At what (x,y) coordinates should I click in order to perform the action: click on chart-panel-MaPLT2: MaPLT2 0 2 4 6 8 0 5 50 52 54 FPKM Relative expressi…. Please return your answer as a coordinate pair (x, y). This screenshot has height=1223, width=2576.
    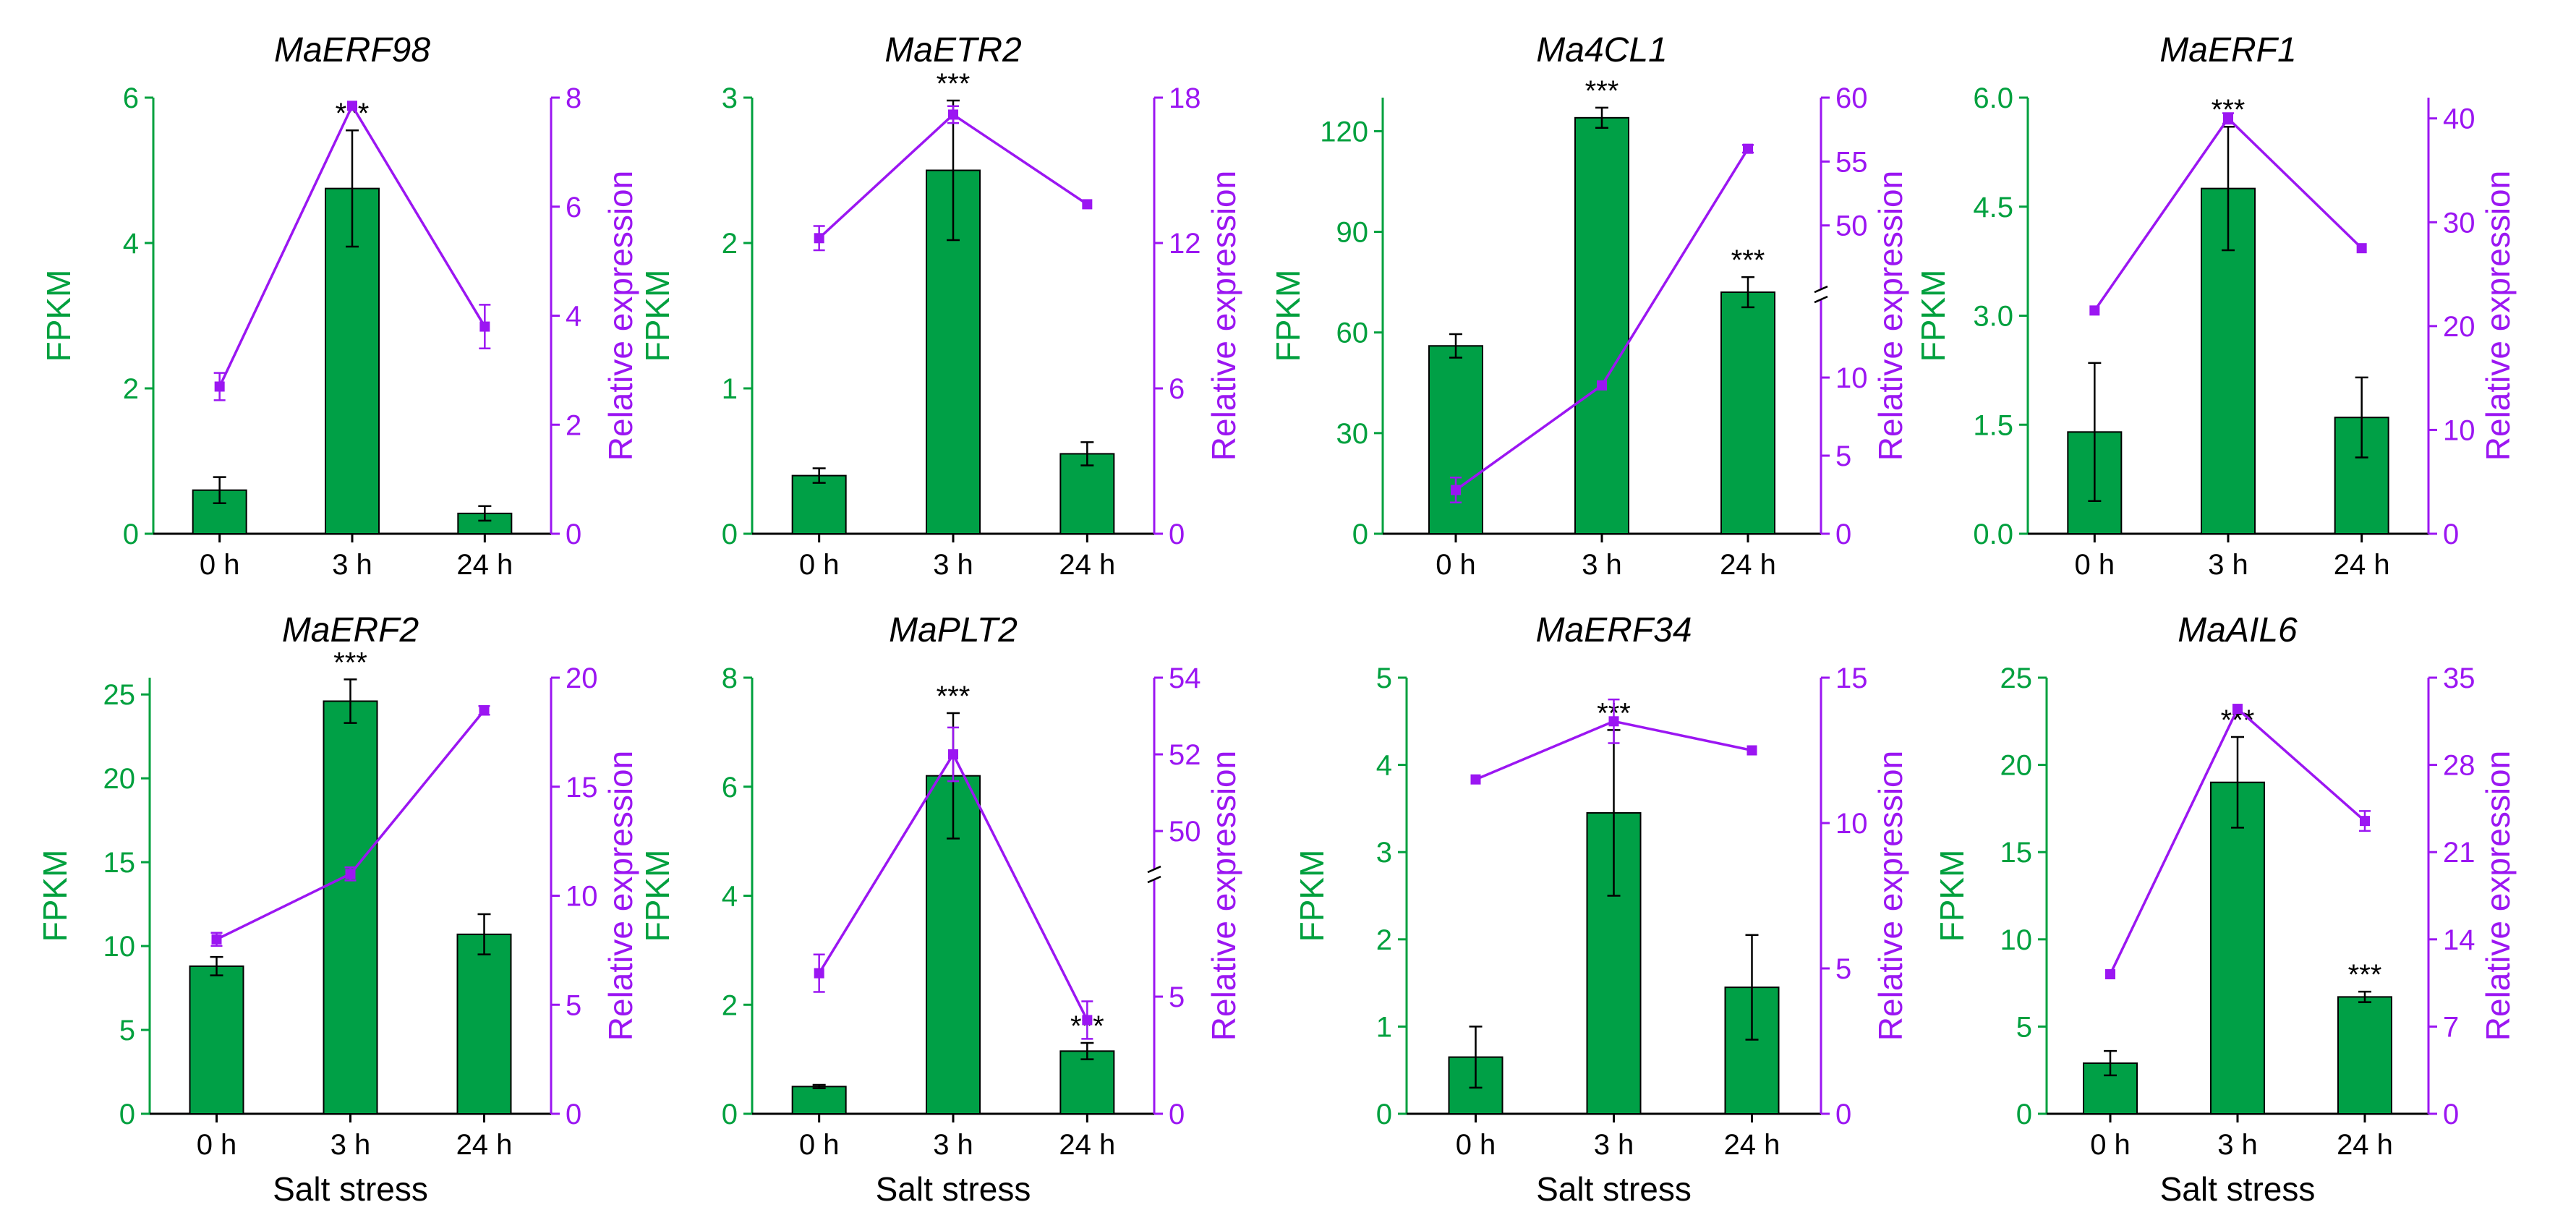
    Looking at the image, I should click on (940, 909).